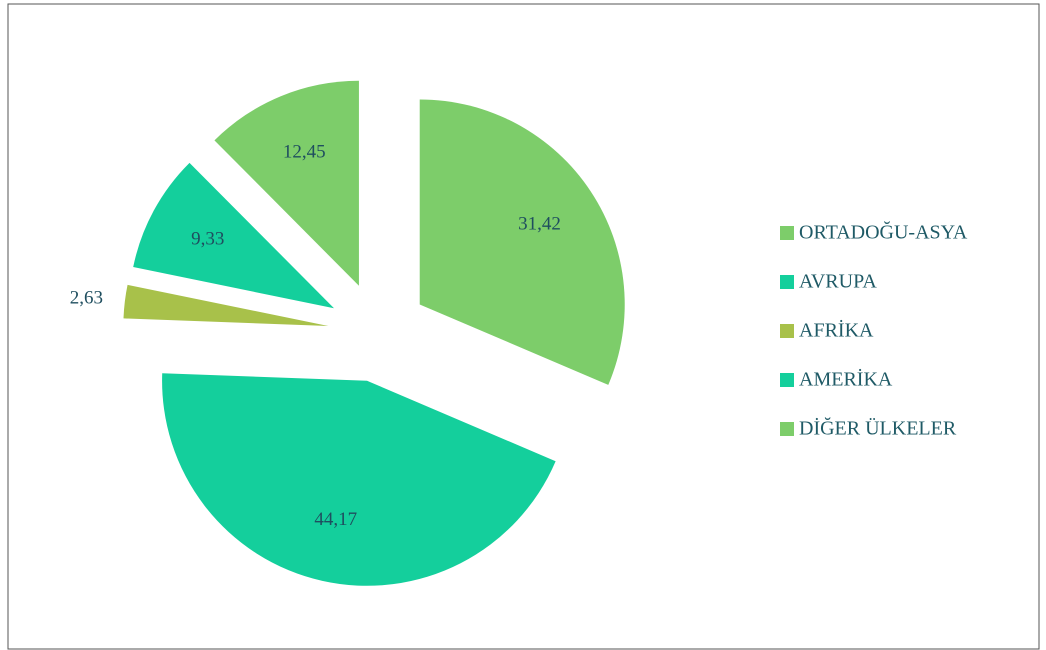 The height and width of the screenshot is (650, 1046). I want to click on data-label: 31,42, so click(539, 224).